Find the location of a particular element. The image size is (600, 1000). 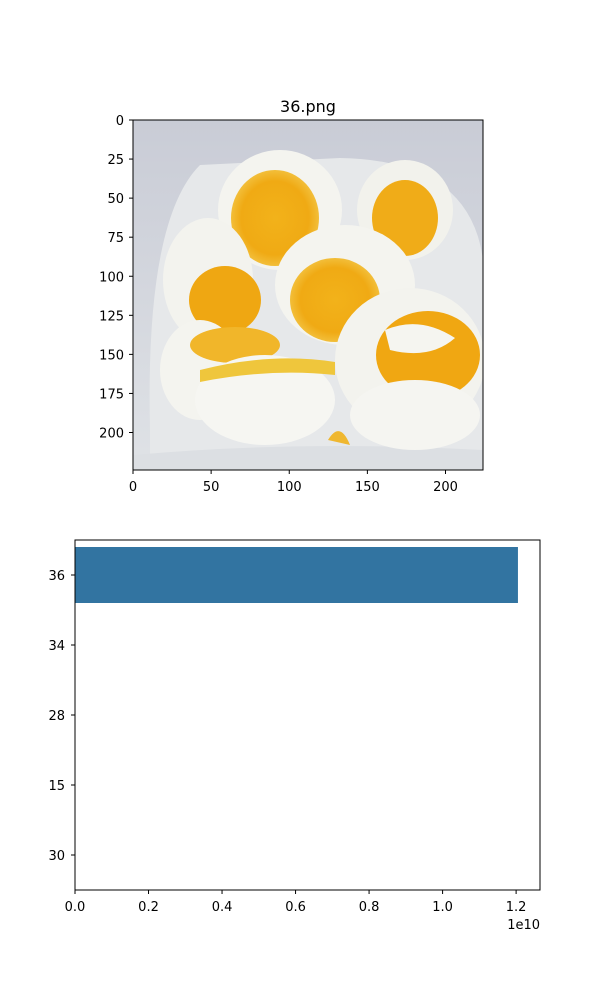

image-y-tick-label: 100 is located at coordinates (111, 277).